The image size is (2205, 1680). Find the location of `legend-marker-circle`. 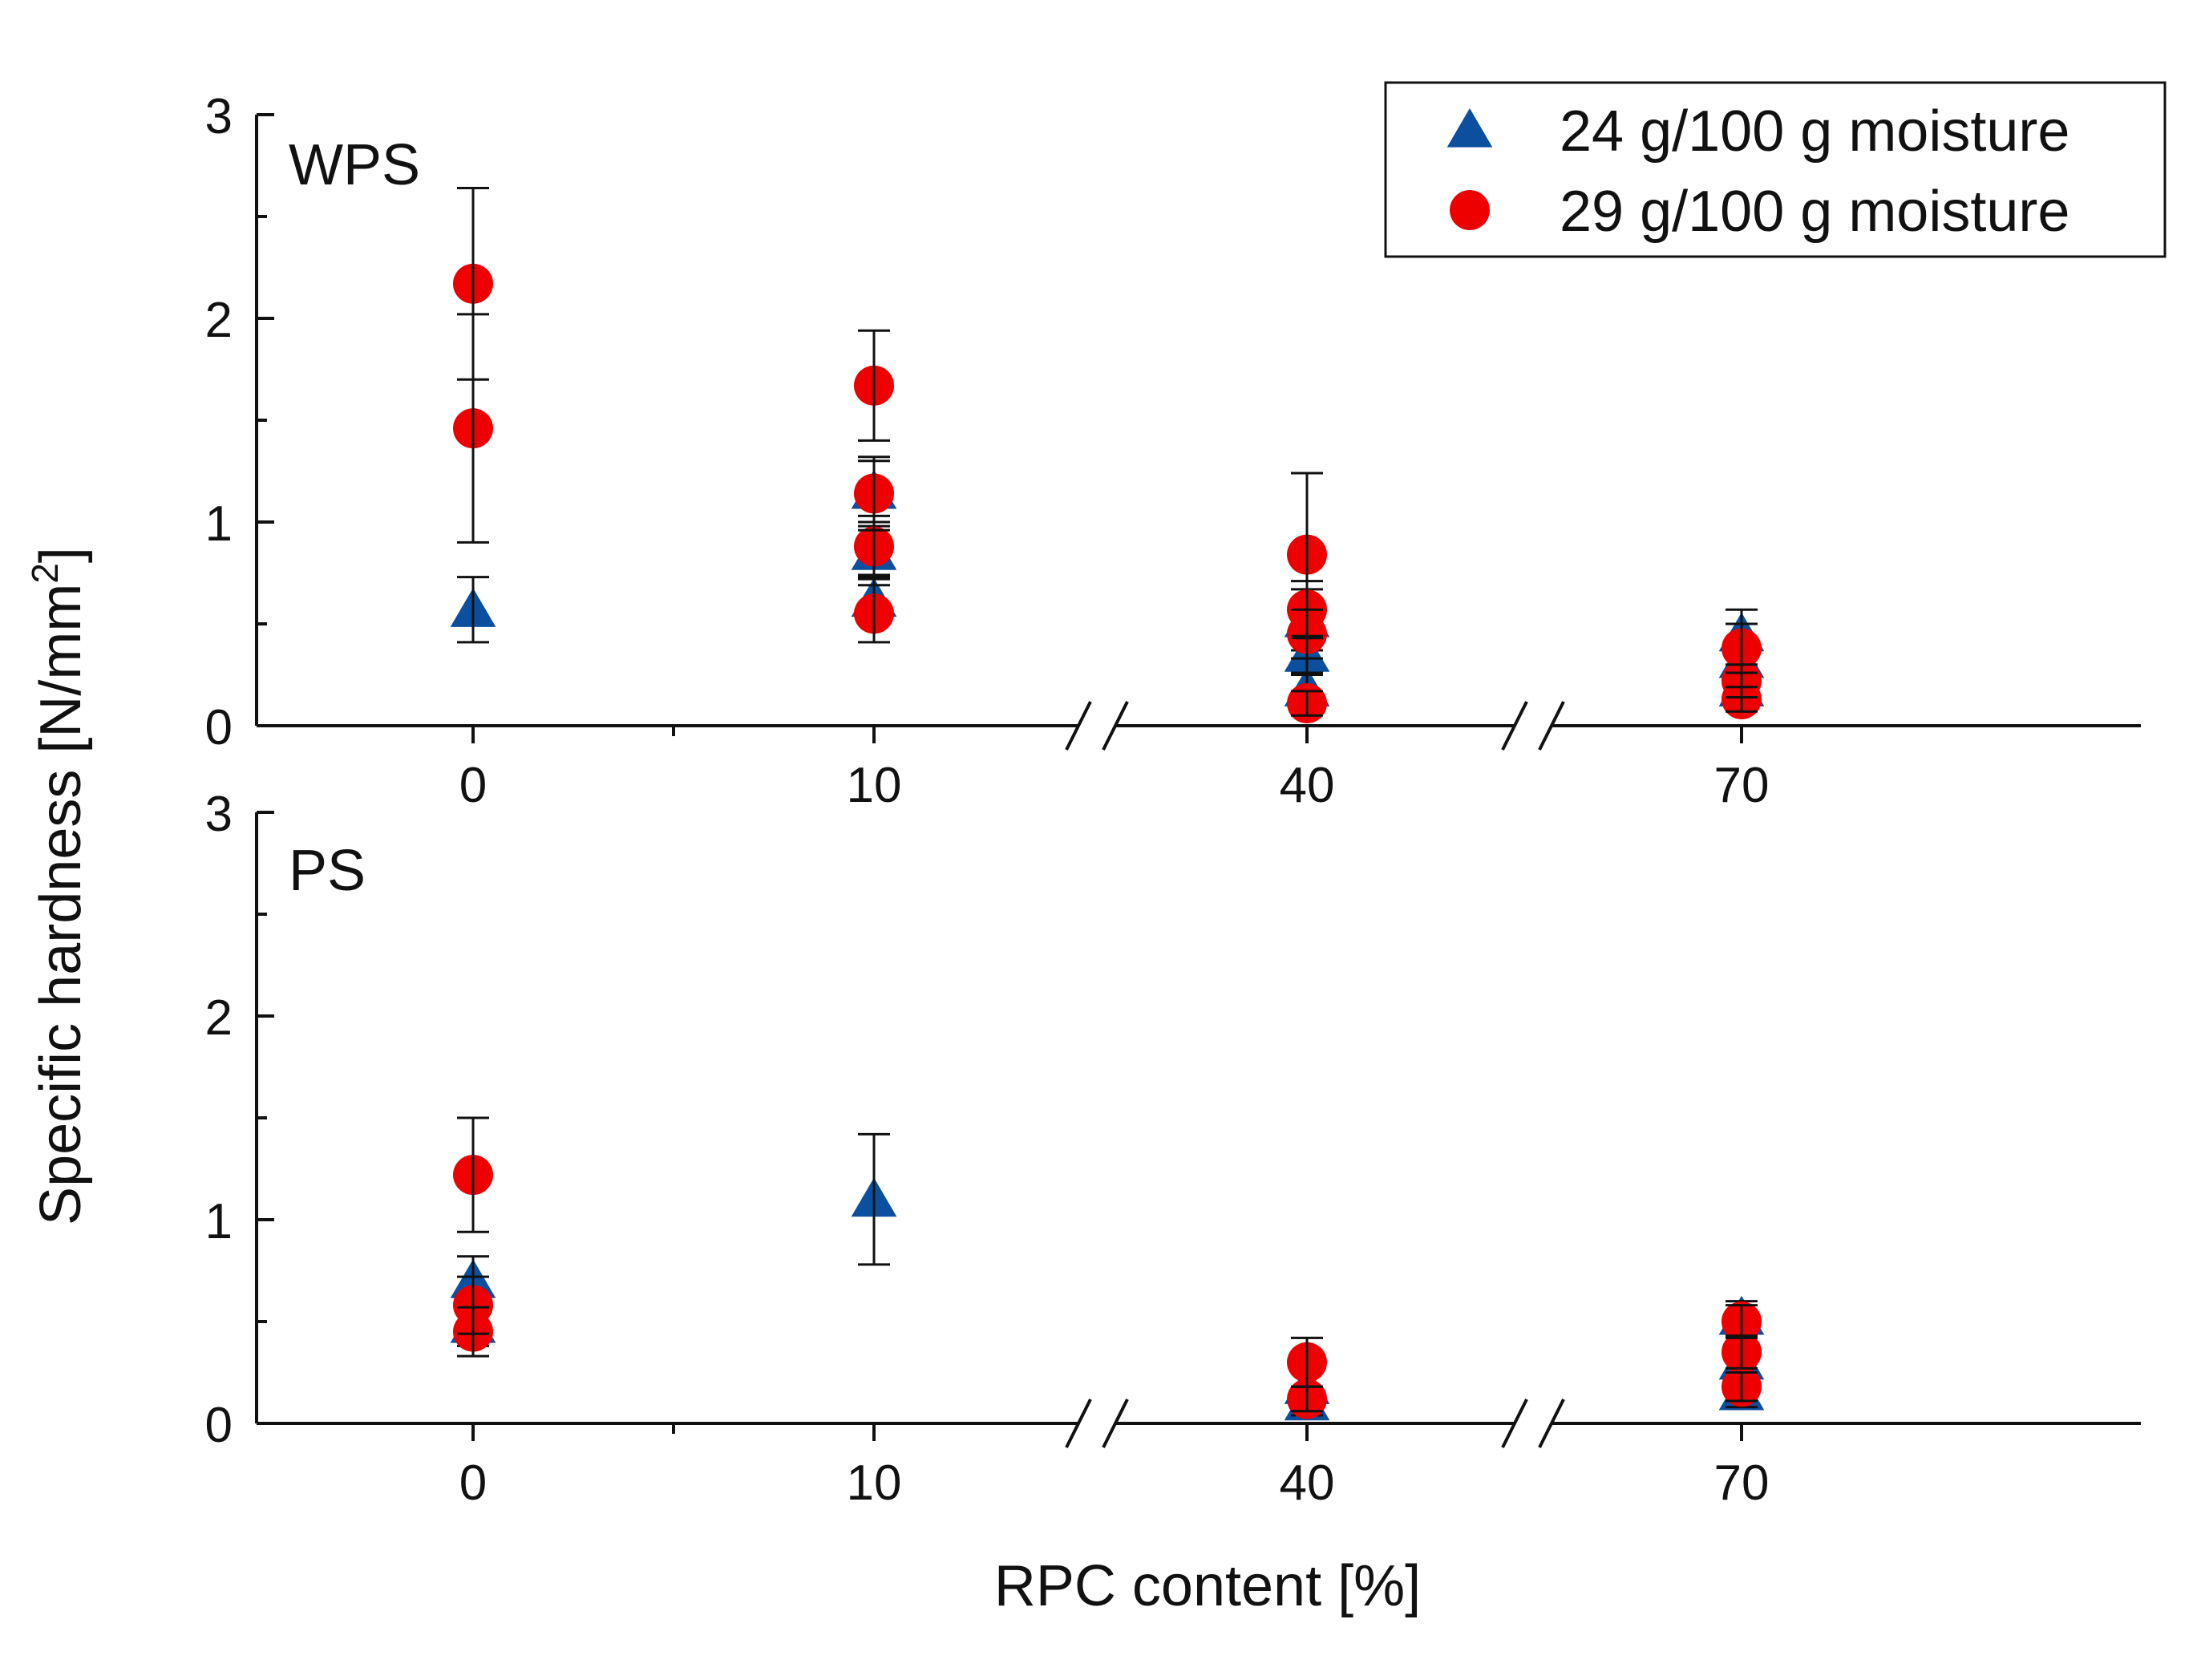

legend-marker-circle is located at coordinates (1470, 210).